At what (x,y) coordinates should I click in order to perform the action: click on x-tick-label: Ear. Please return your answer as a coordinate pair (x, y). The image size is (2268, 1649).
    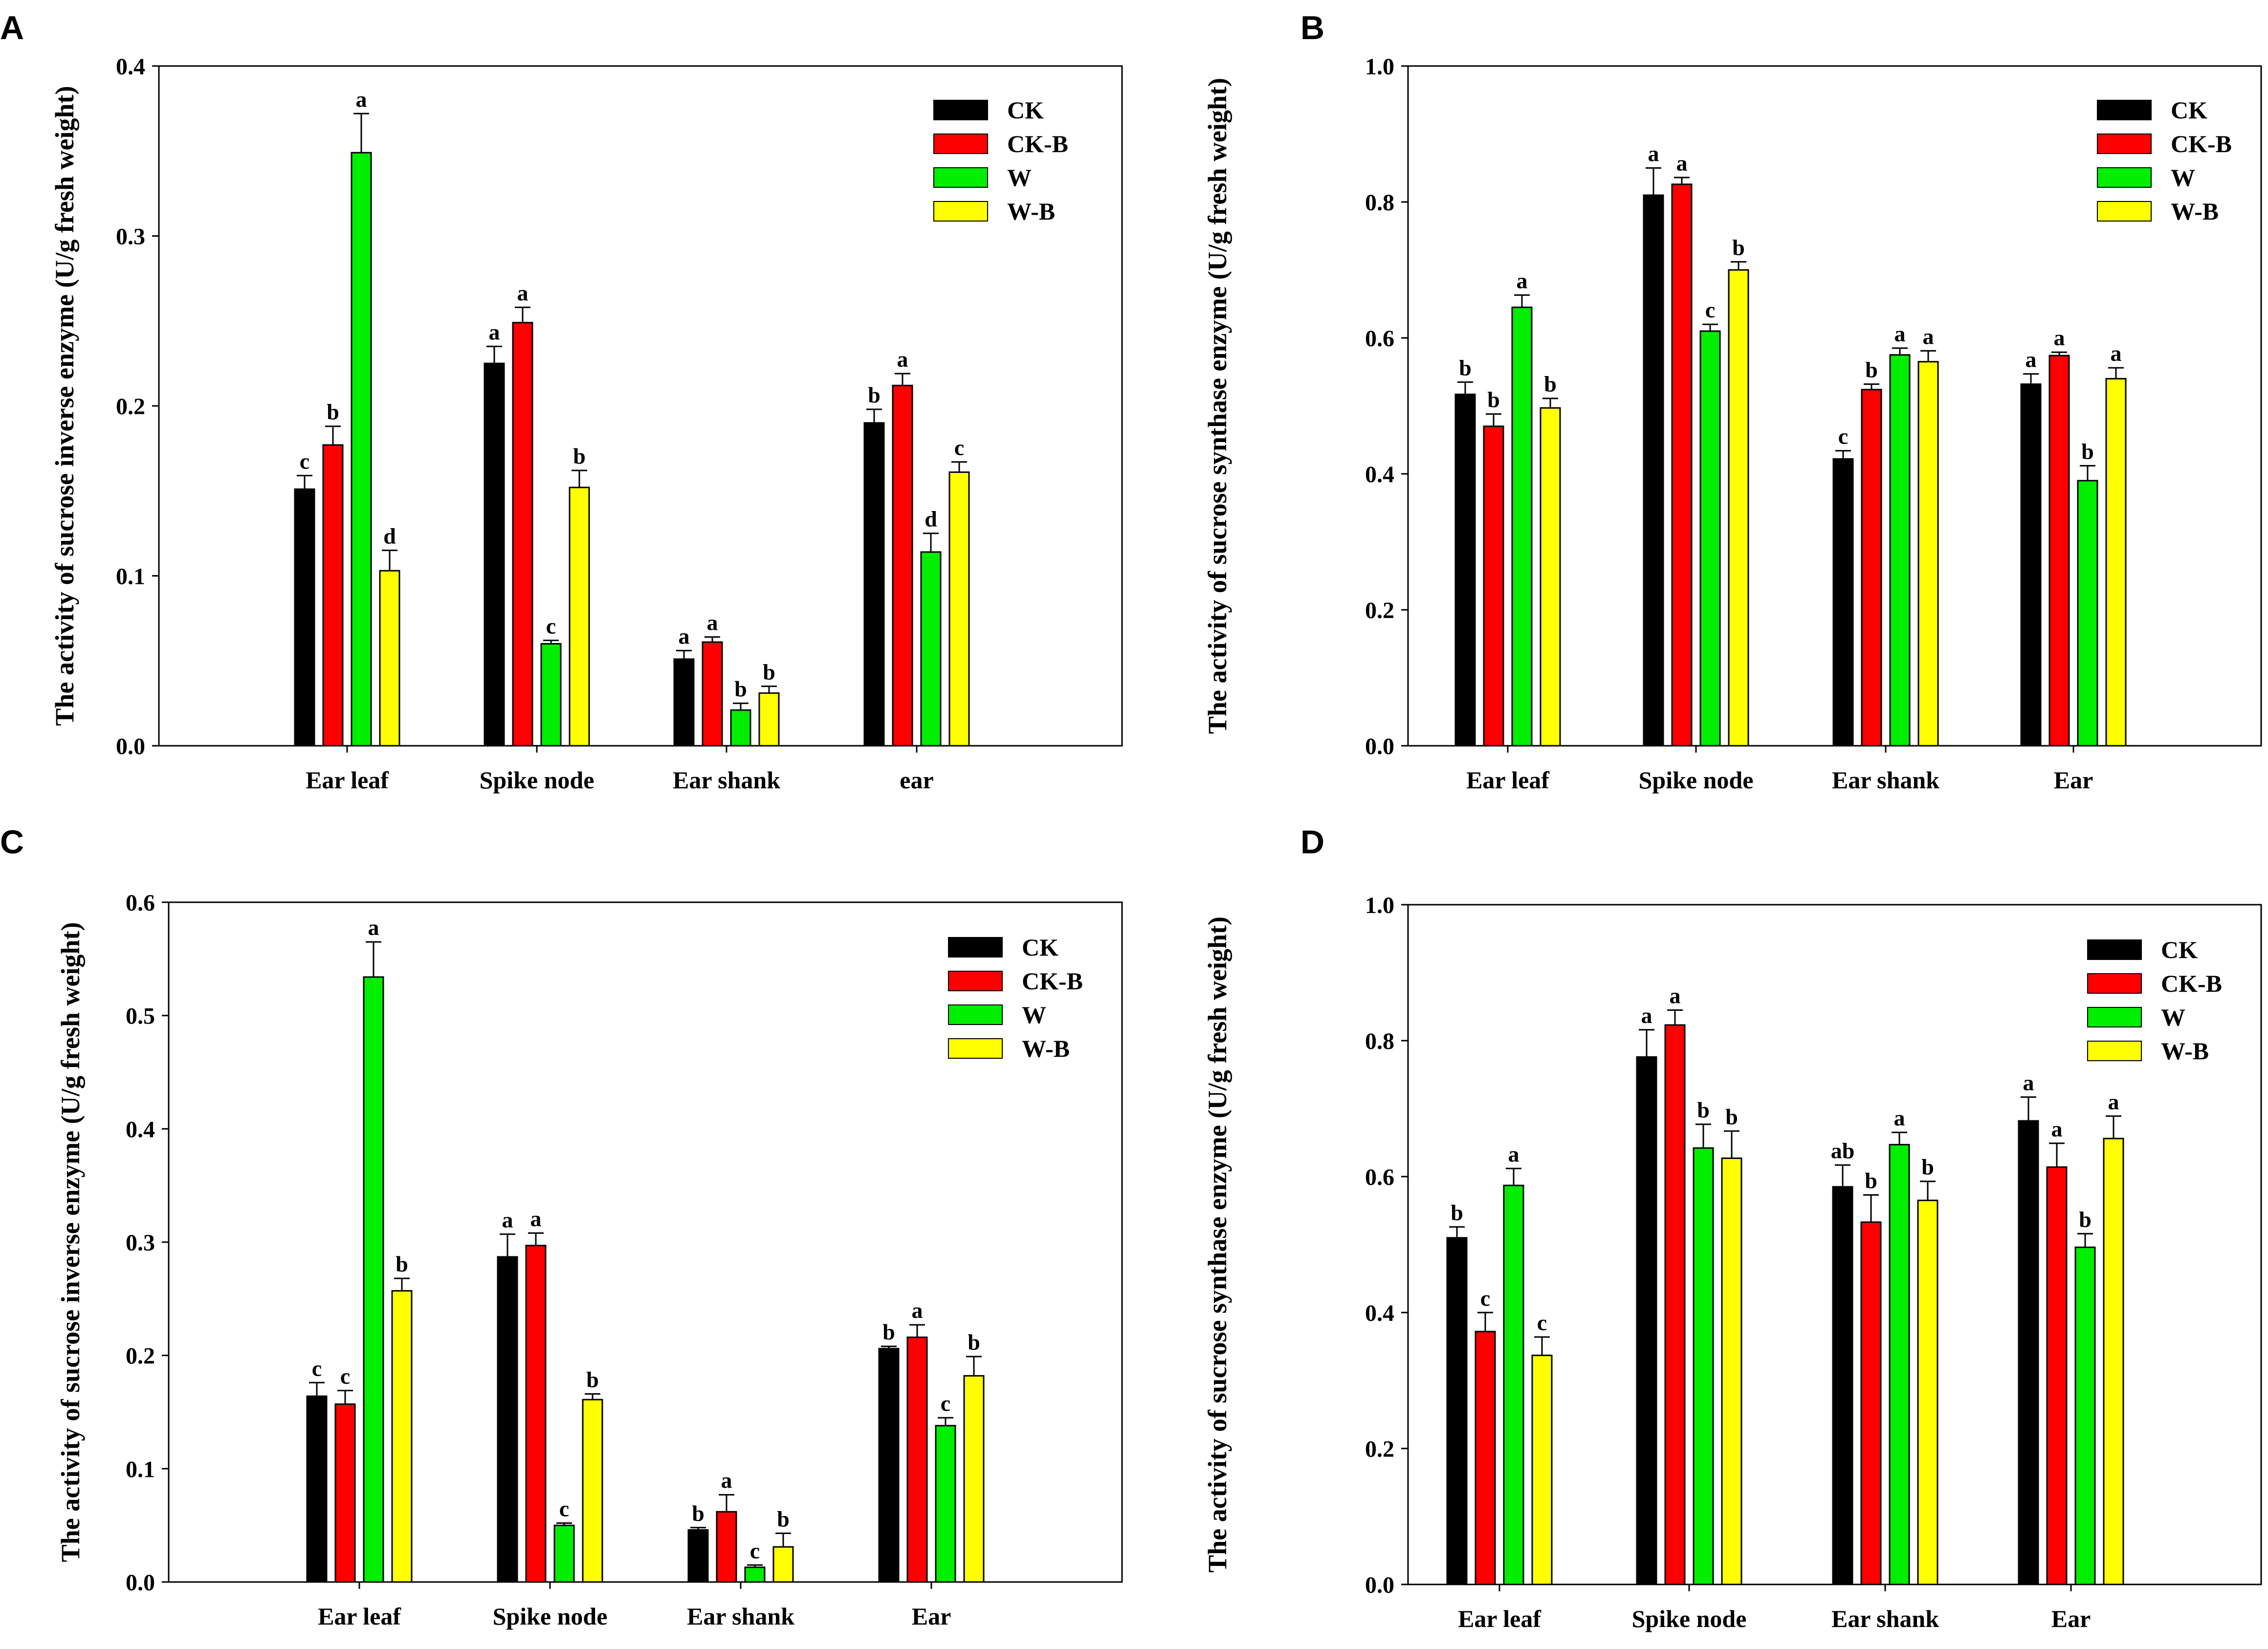
    Looking at the image, I should click on (931, 1616).